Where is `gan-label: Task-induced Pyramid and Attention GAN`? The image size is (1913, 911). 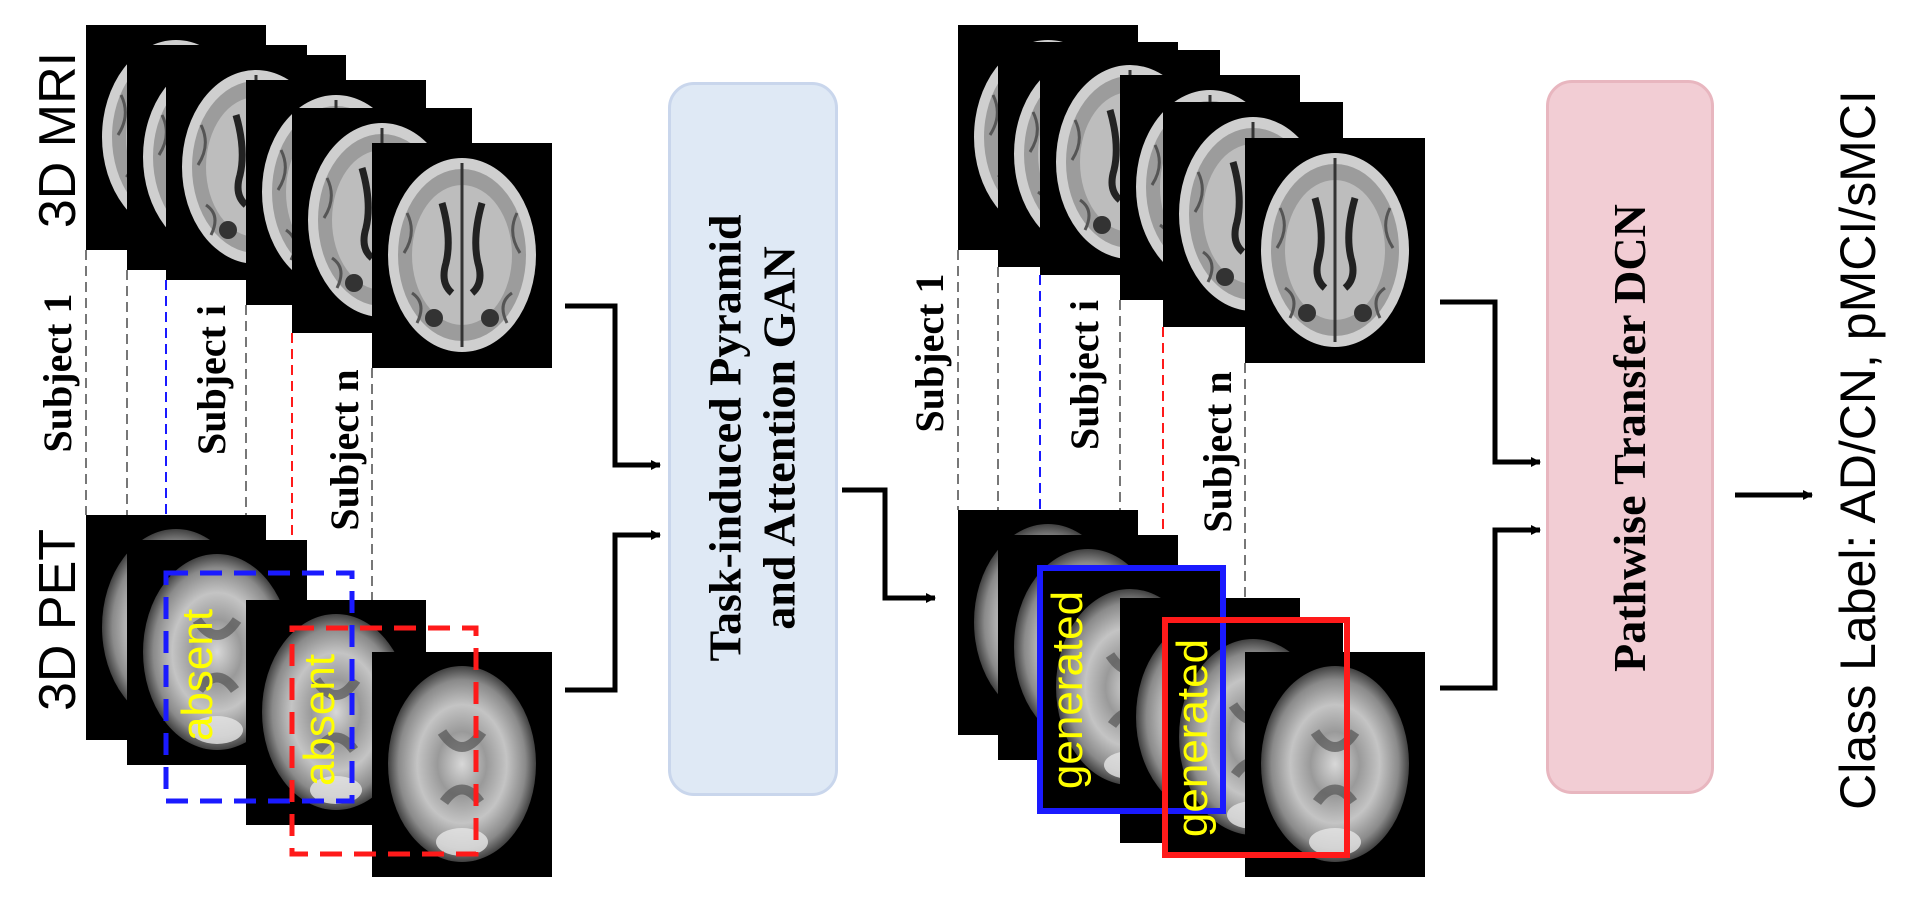 gan-label: Task-induced Pyramid and Attention GAN is located at coordinates (753, 438).